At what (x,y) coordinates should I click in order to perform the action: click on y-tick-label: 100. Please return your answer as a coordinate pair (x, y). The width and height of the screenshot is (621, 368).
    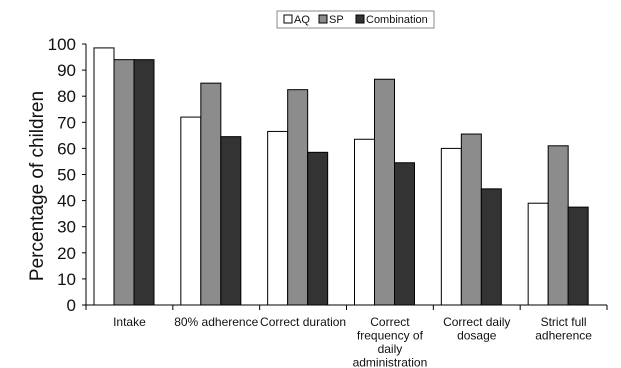
    Looking at the image, I should click on (62, 44).